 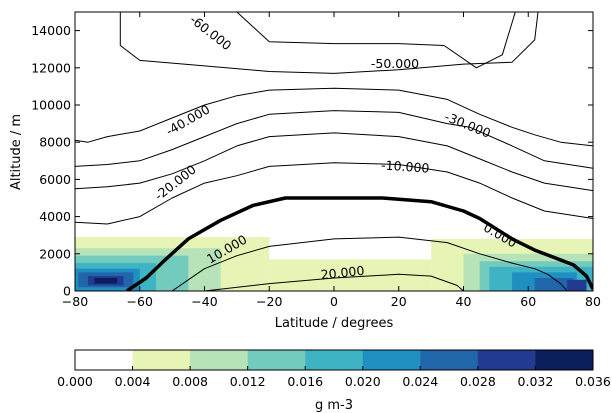 What do you see at coordinates (528, 301) in the screenshot?
I see `x-tick-label: 60` at bounding box center [528, 301].